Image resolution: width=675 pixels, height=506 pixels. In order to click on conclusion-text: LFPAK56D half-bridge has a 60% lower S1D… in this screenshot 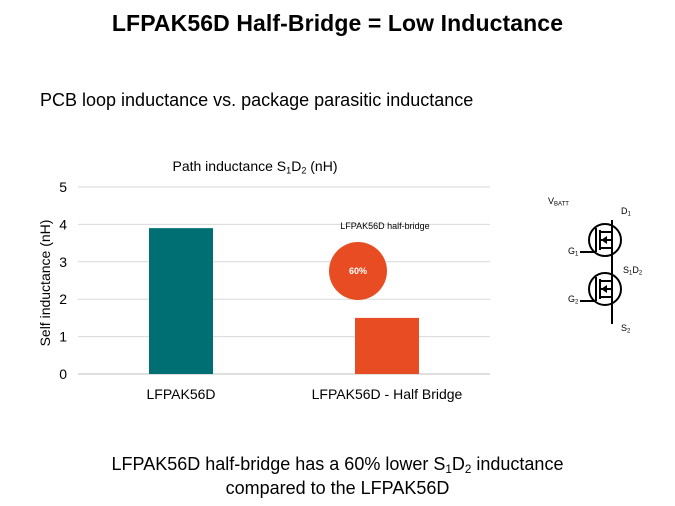, I will do `click(337, 476)`.